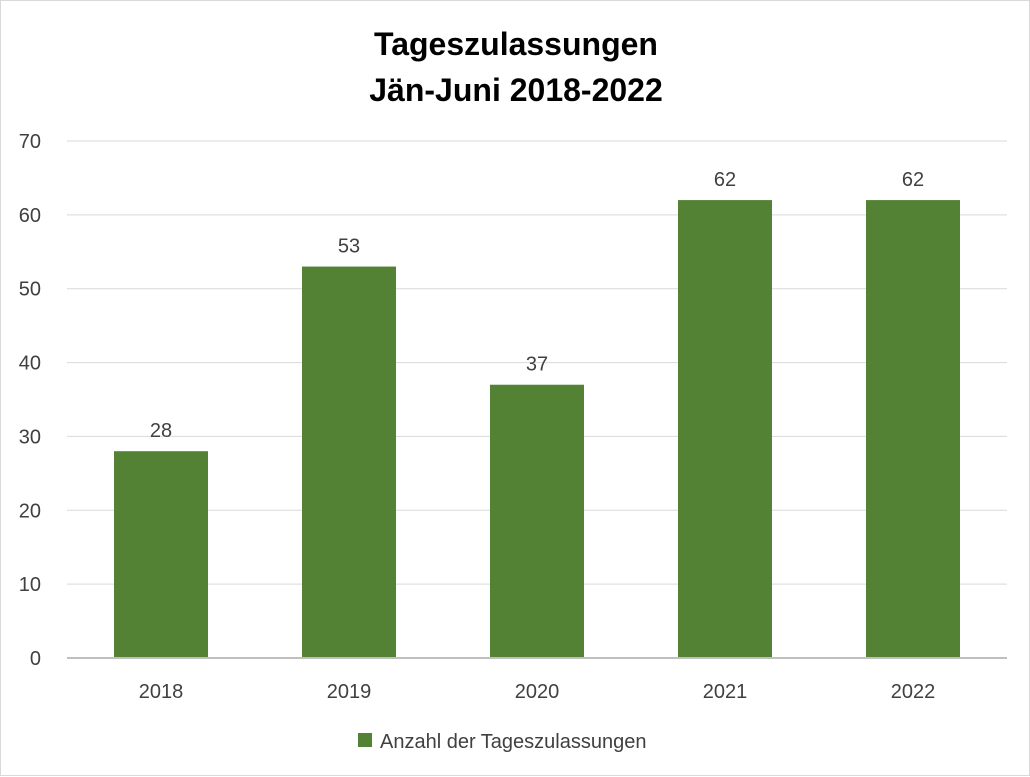 The height and width of the screenshot is (777, 1030). I want to click on y-axis-ticks: 0 10 20 30 40 50 60 70, so click(30, 400).